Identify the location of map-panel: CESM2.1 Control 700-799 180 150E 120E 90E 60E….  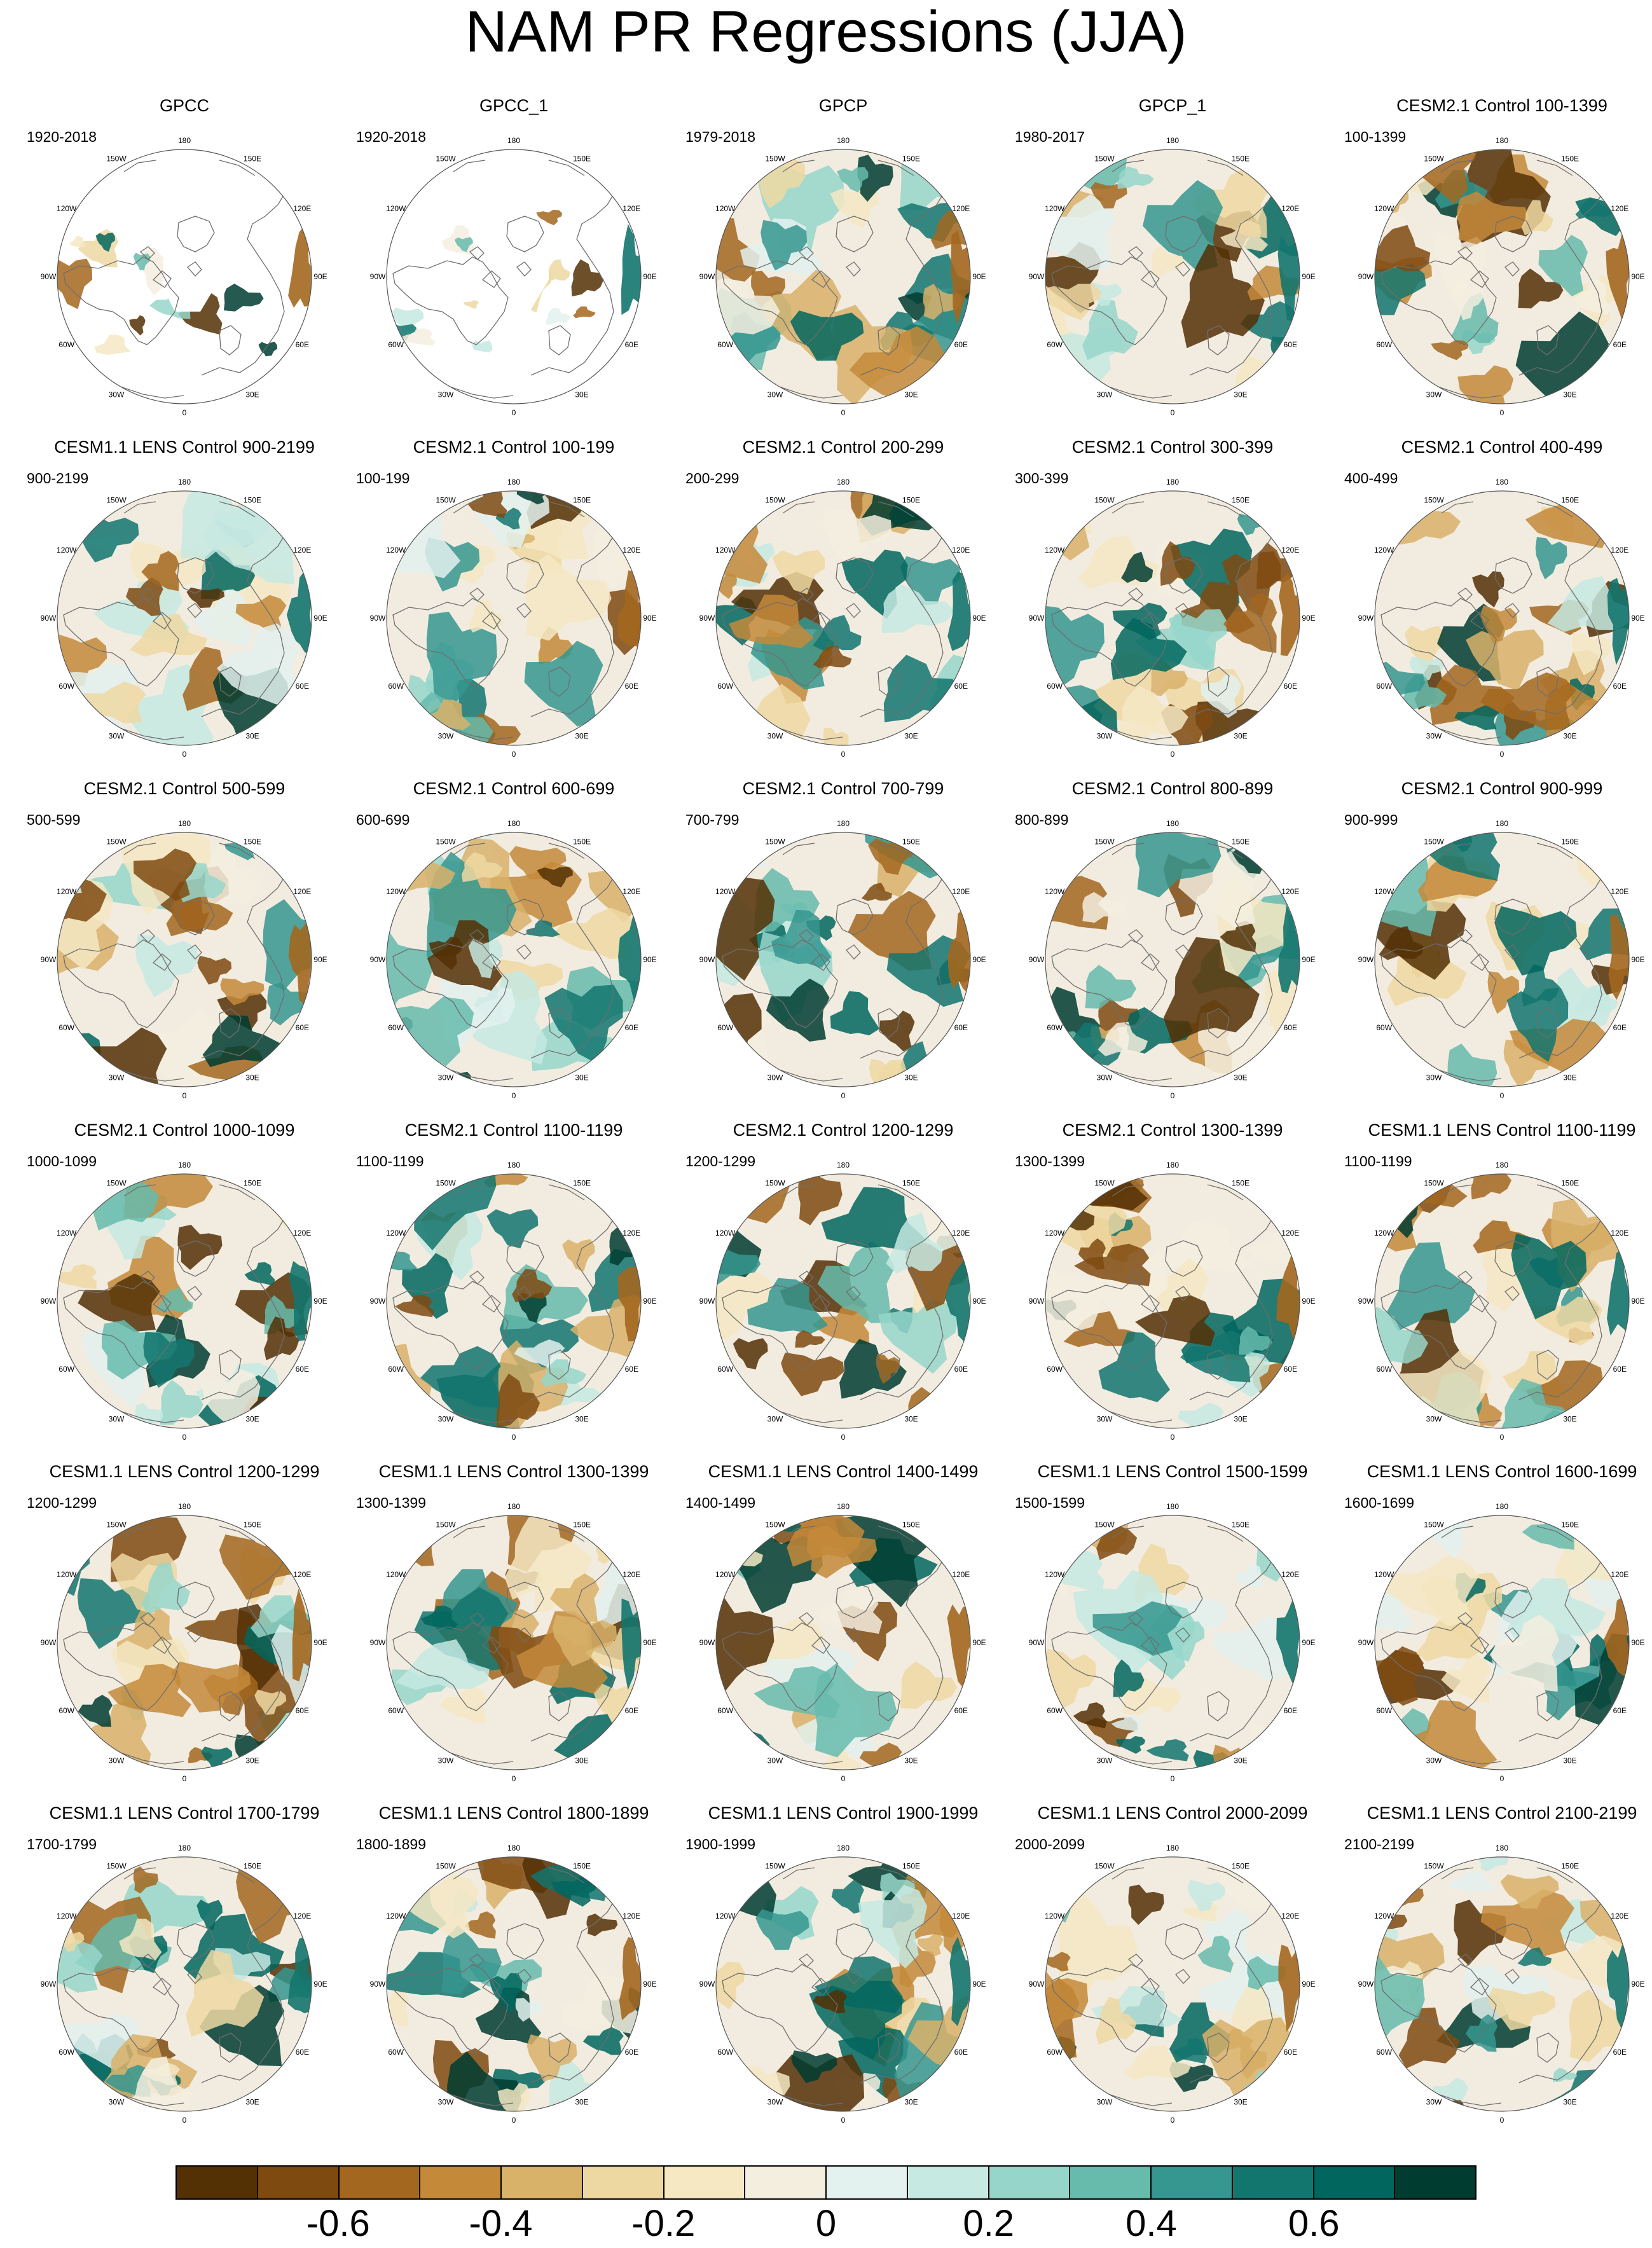
(843, 949).